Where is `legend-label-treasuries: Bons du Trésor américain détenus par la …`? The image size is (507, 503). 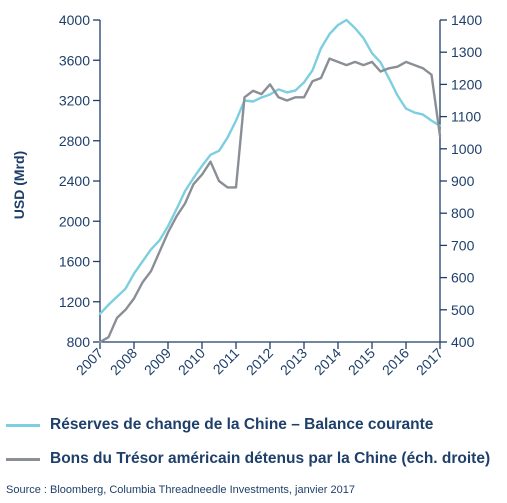
legend-label-treasuries: Bons du Trésor américain détenus par la … is located at coordinates (270, 458).